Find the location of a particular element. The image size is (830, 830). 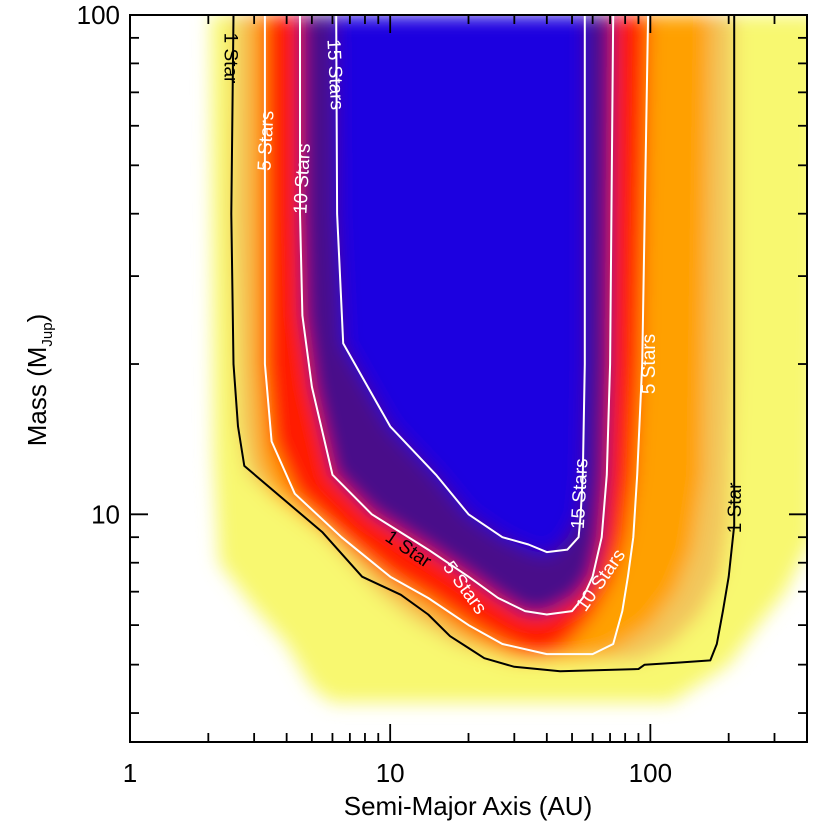

contour-label-9: 15 Stars is located at coordinates (580, 494).